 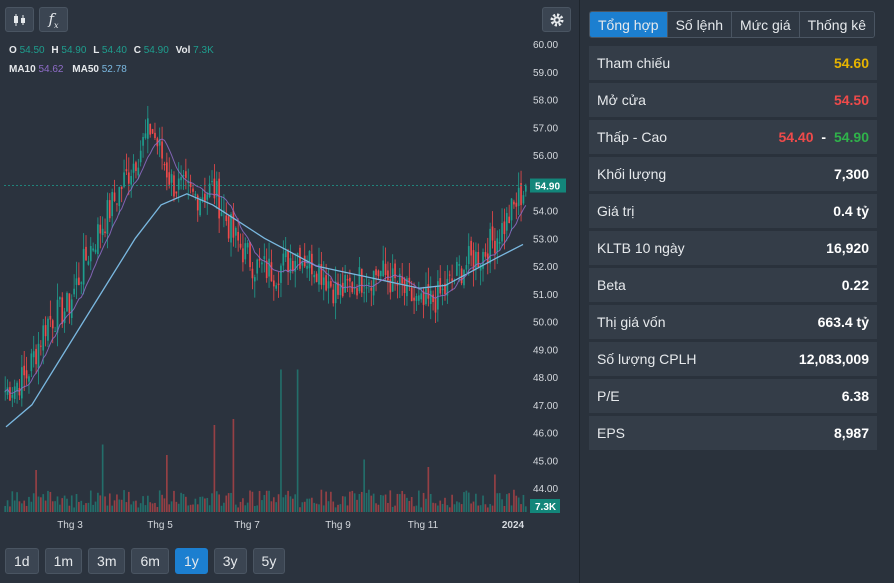 I want to click on range-5y-button: 5y, so click(x=269, y=561).